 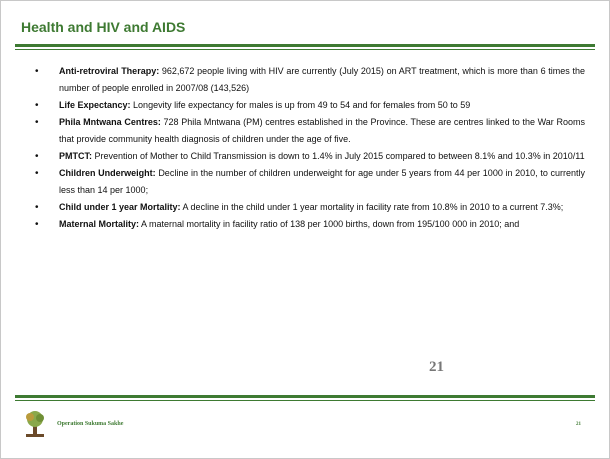 I want to click on bullet-label: Children Underweight:, so click(x=107, y=173).